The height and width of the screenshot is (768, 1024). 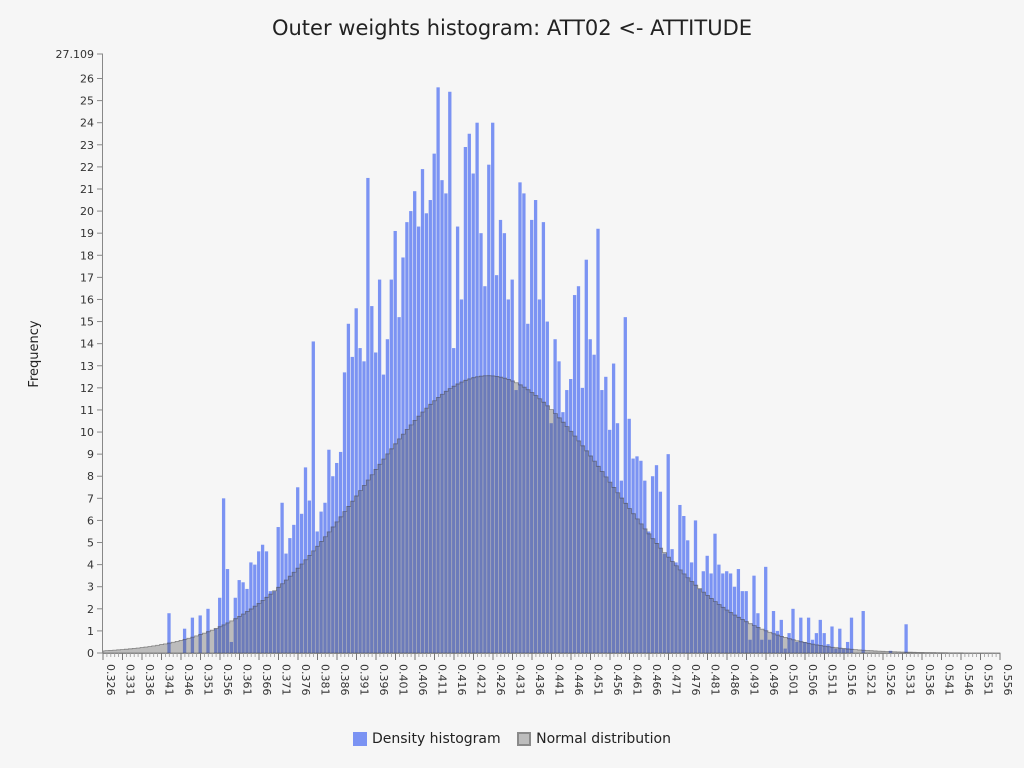 What do you see at coordinates (403, 680) in the screenshot?
I see `x-tick-label: 0.401` at bounding box center [403, 680].